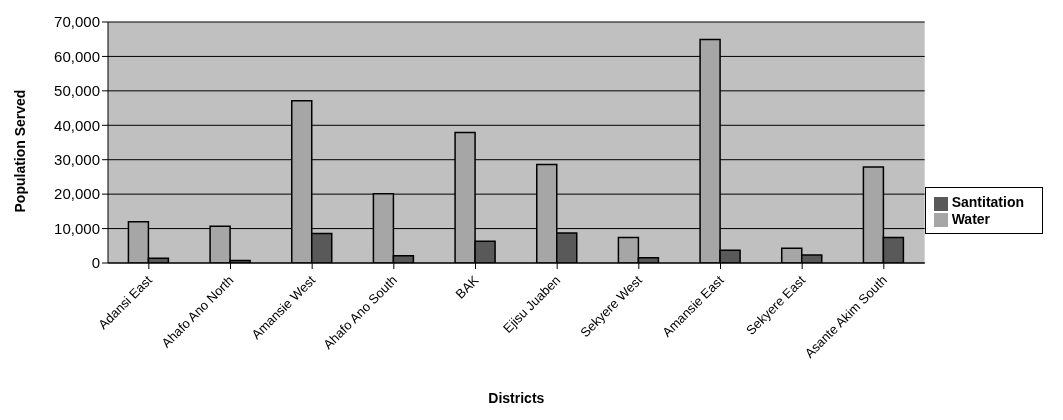  I want to click on y-tick-label: 20,000, so click(77, 194).